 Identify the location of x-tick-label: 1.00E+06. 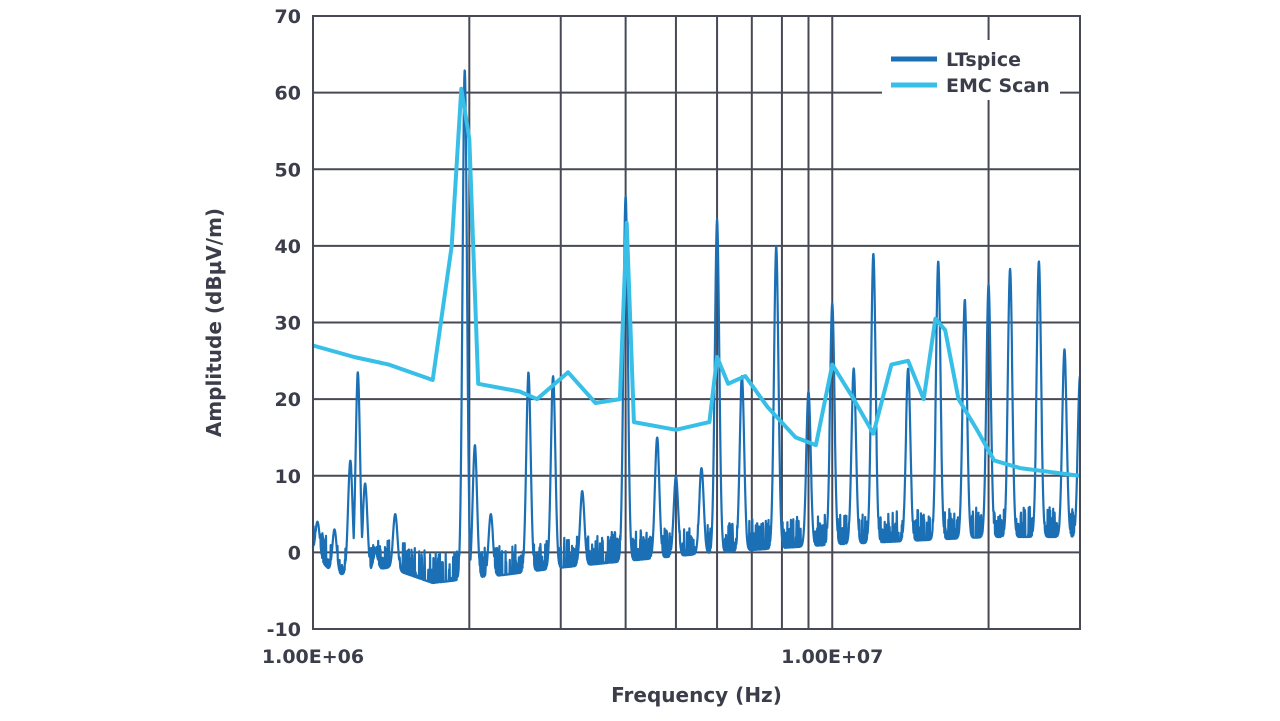
(313, 657).